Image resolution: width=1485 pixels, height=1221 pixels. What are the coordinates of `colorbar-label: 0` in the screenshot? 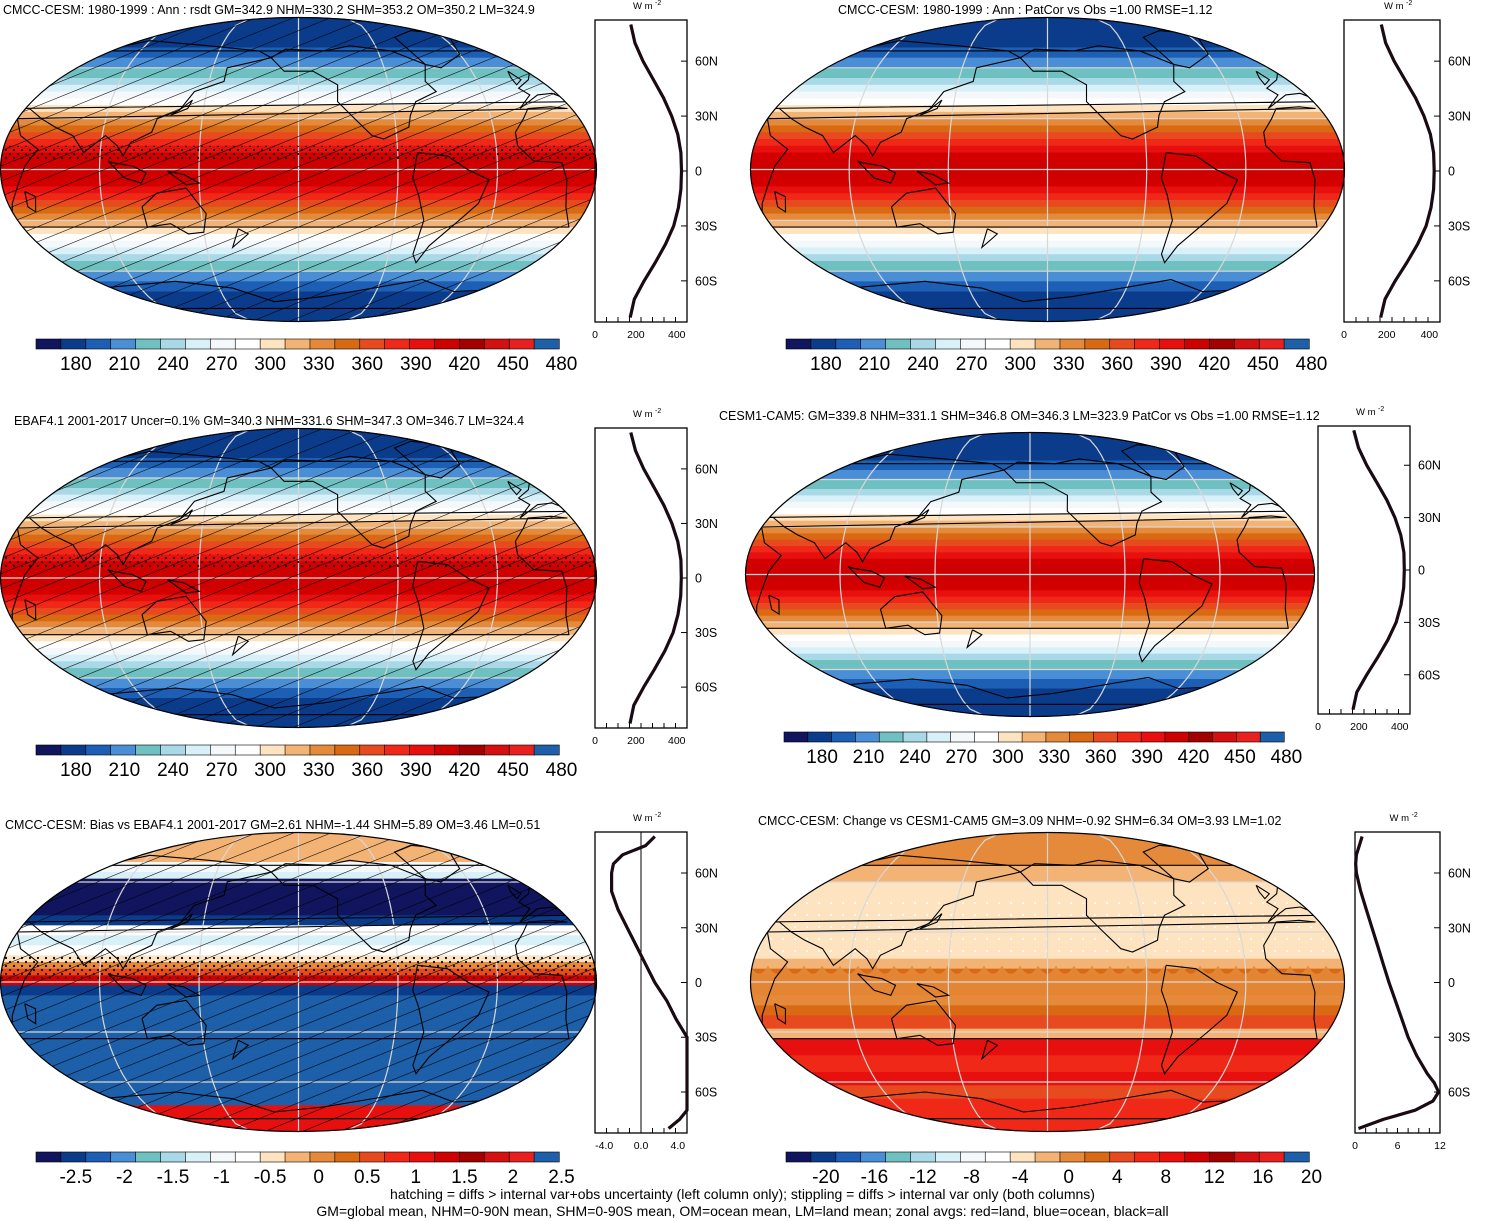 It's located at (318, 1177).